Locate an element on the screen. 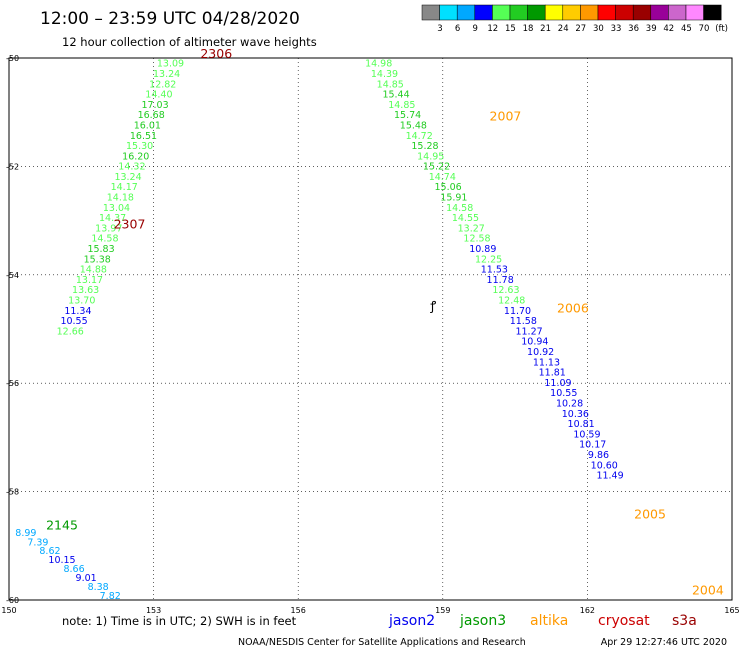  swh-value: 11.27 is located at coordinates (528, 331).